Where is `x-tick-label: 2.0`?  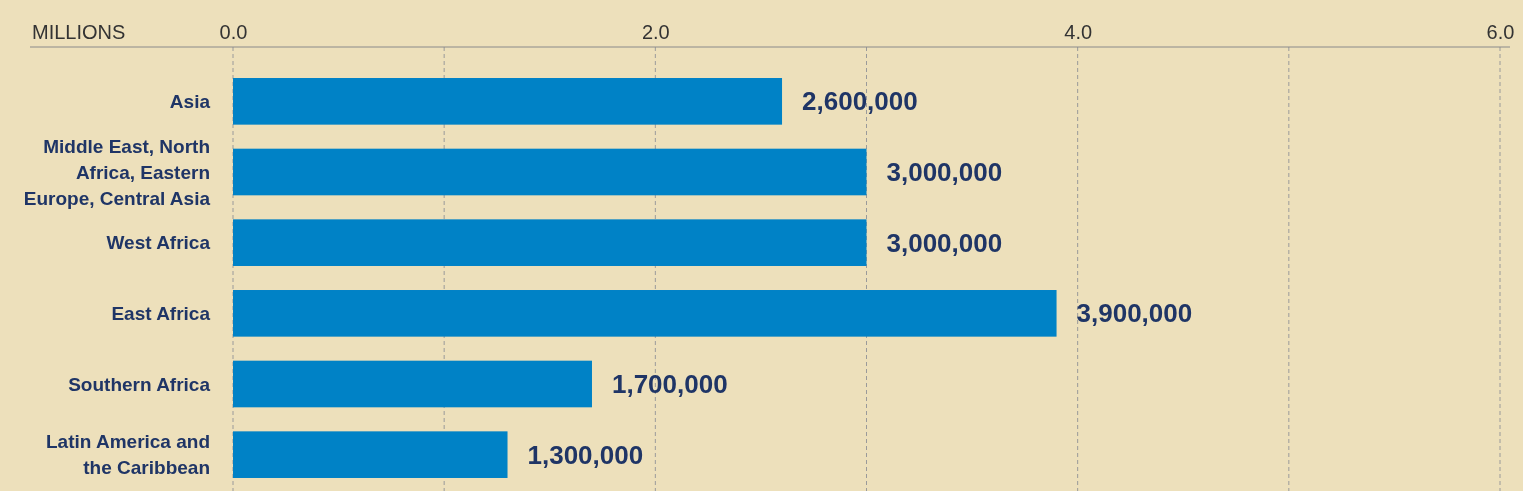
x-tick-label: 2.0 is located at coordinates (655, 32).